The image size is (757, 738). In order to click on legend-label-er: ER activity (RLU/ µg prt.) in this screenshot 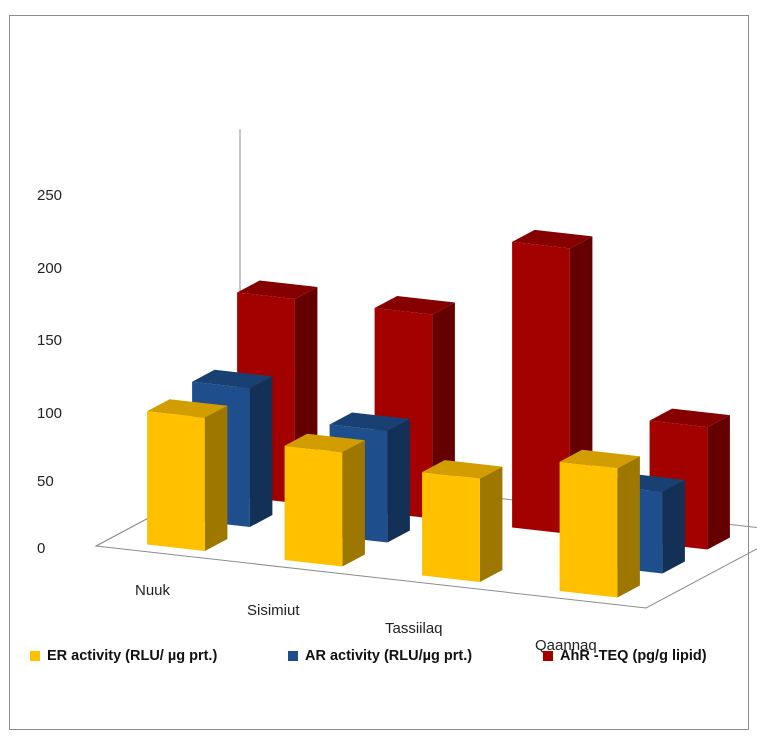, I will do `click(132, 656)`.